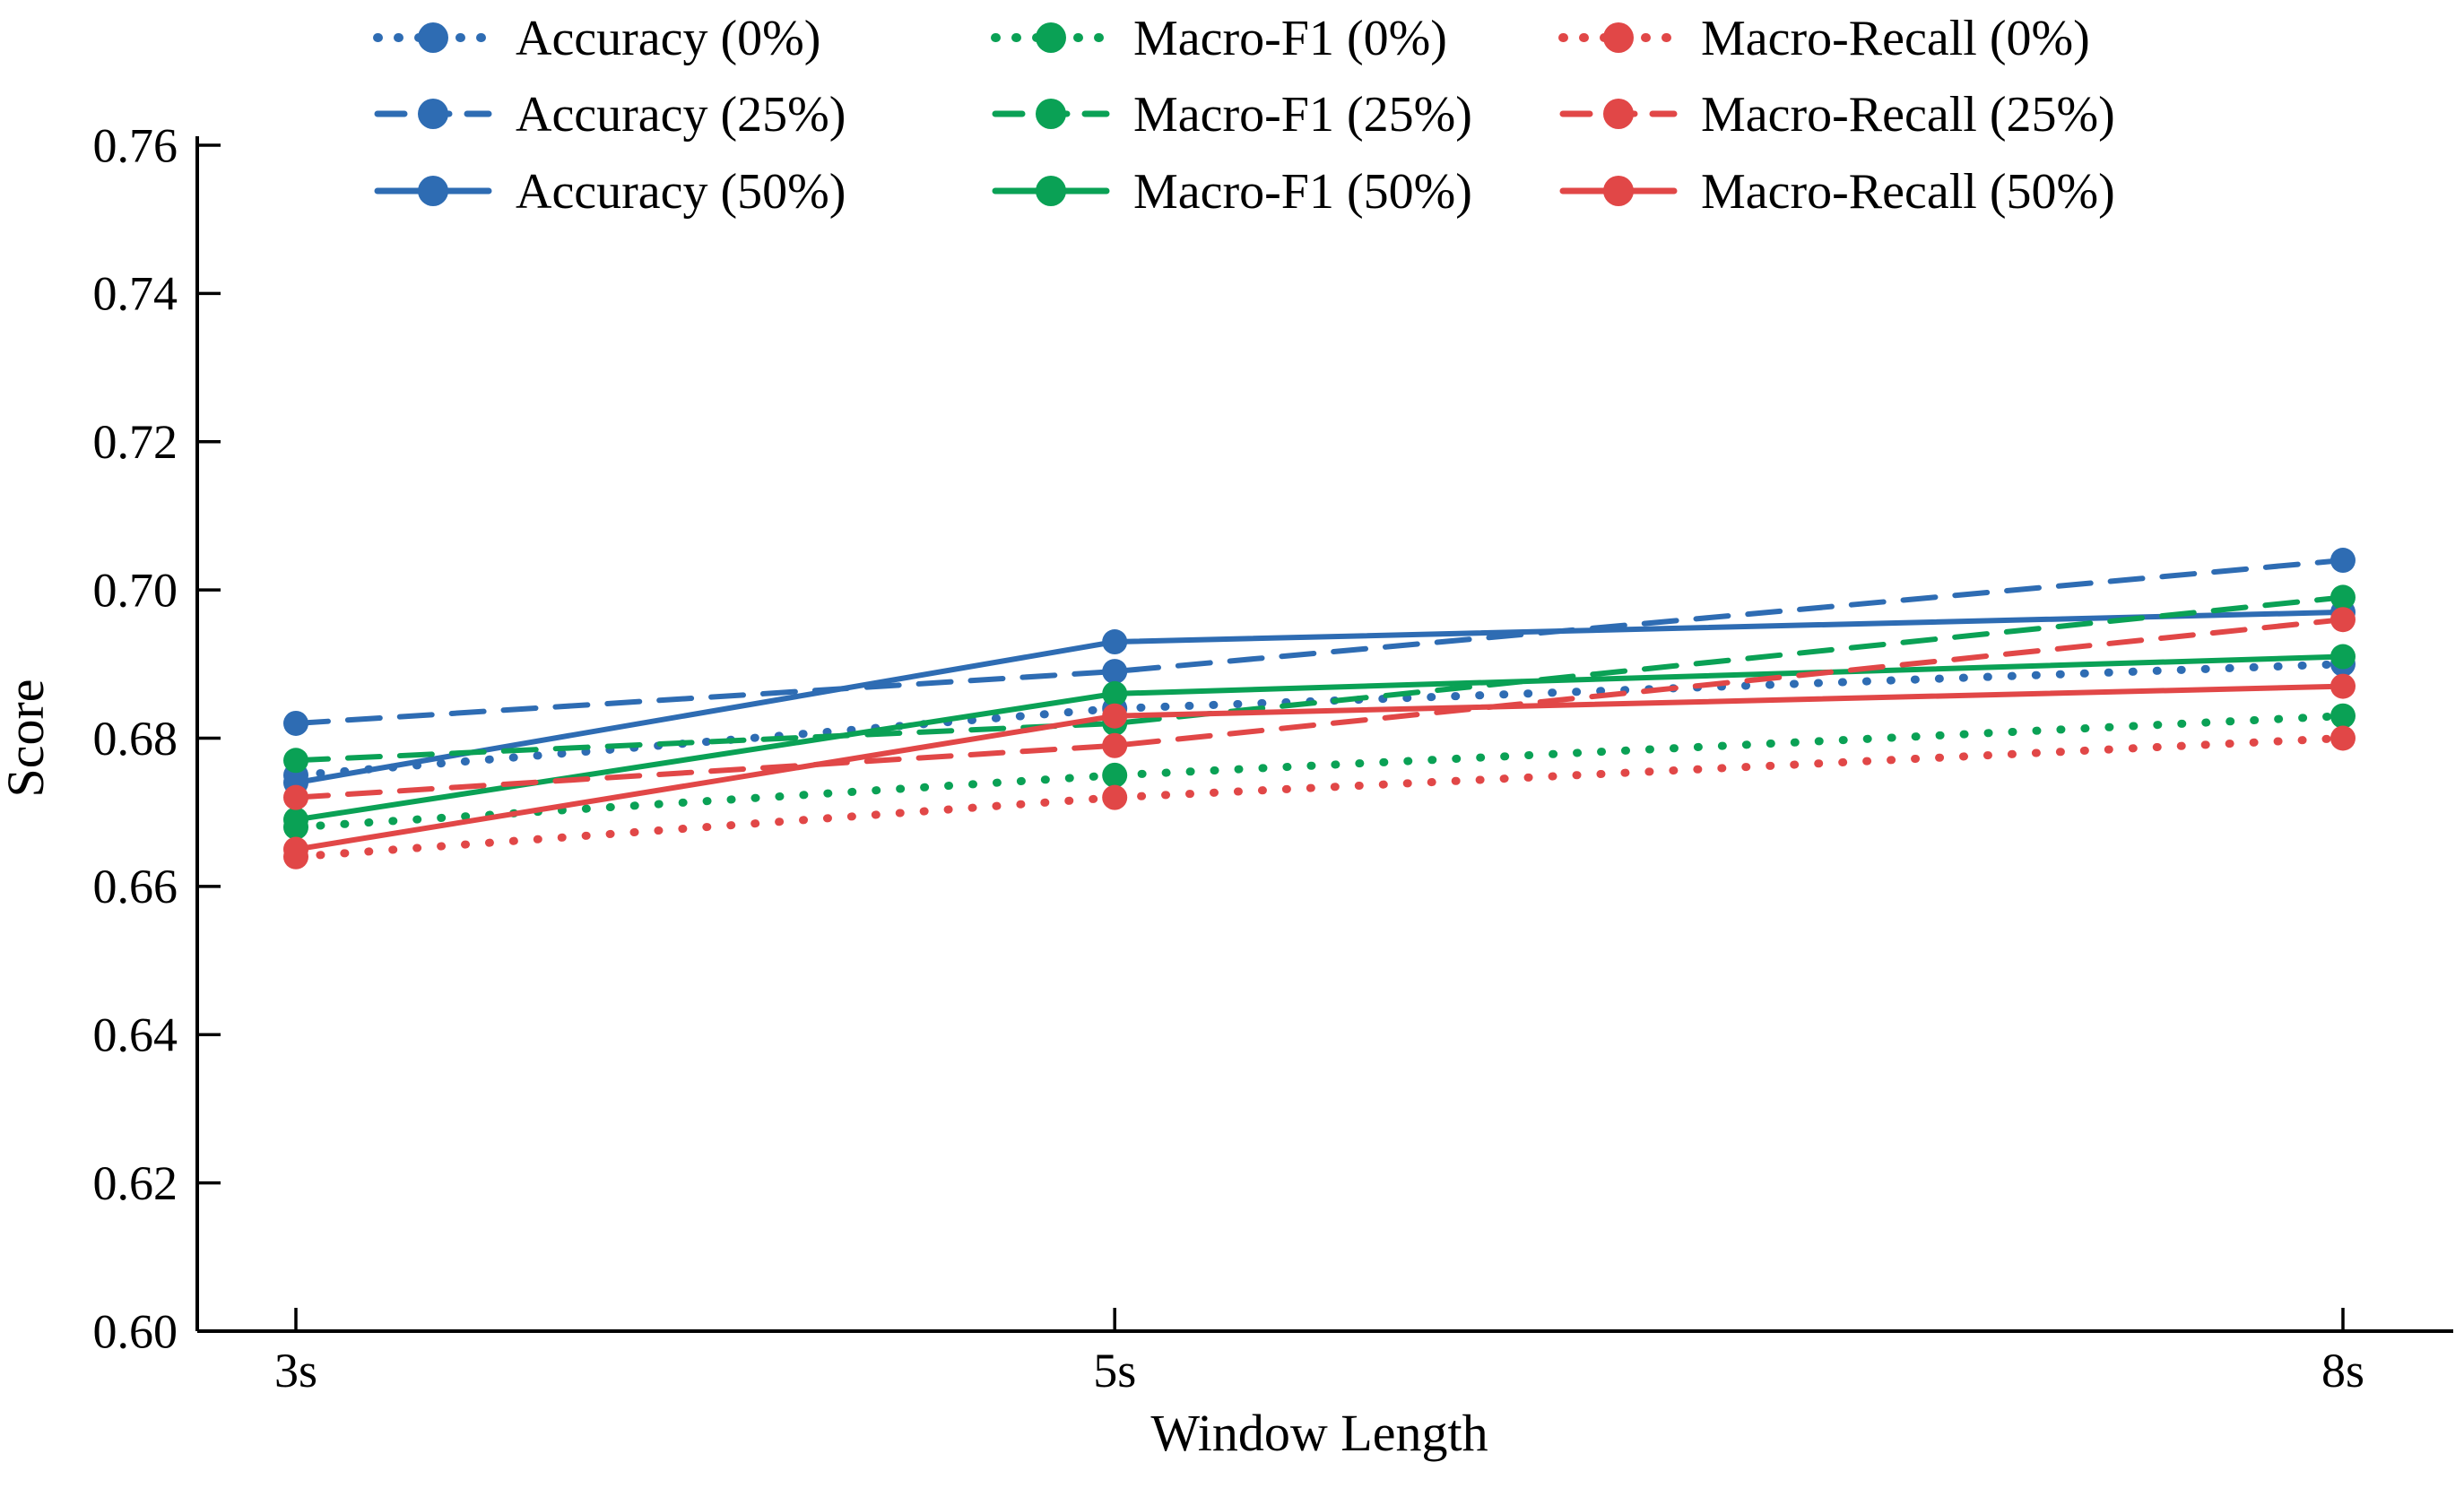 The width and height of the screenshot is (2464, 1488). I want to click on y-axis: 0.60 0.62 0.64 0.66 0.68 0.70 0.72 0.74 0.76, so click(157, 738).